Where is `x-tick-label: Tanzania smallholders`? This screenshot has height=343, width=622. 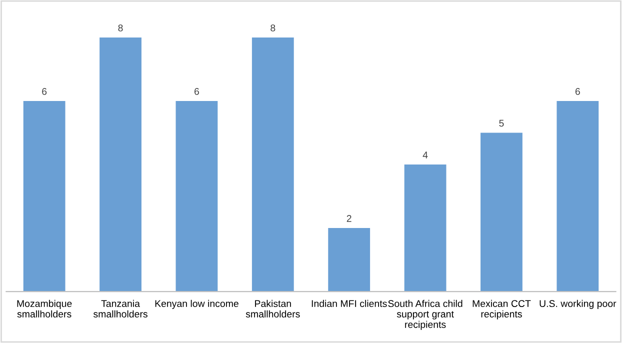 x-tick-label: Tanzania smallholders is located at coordinates (121, 309).